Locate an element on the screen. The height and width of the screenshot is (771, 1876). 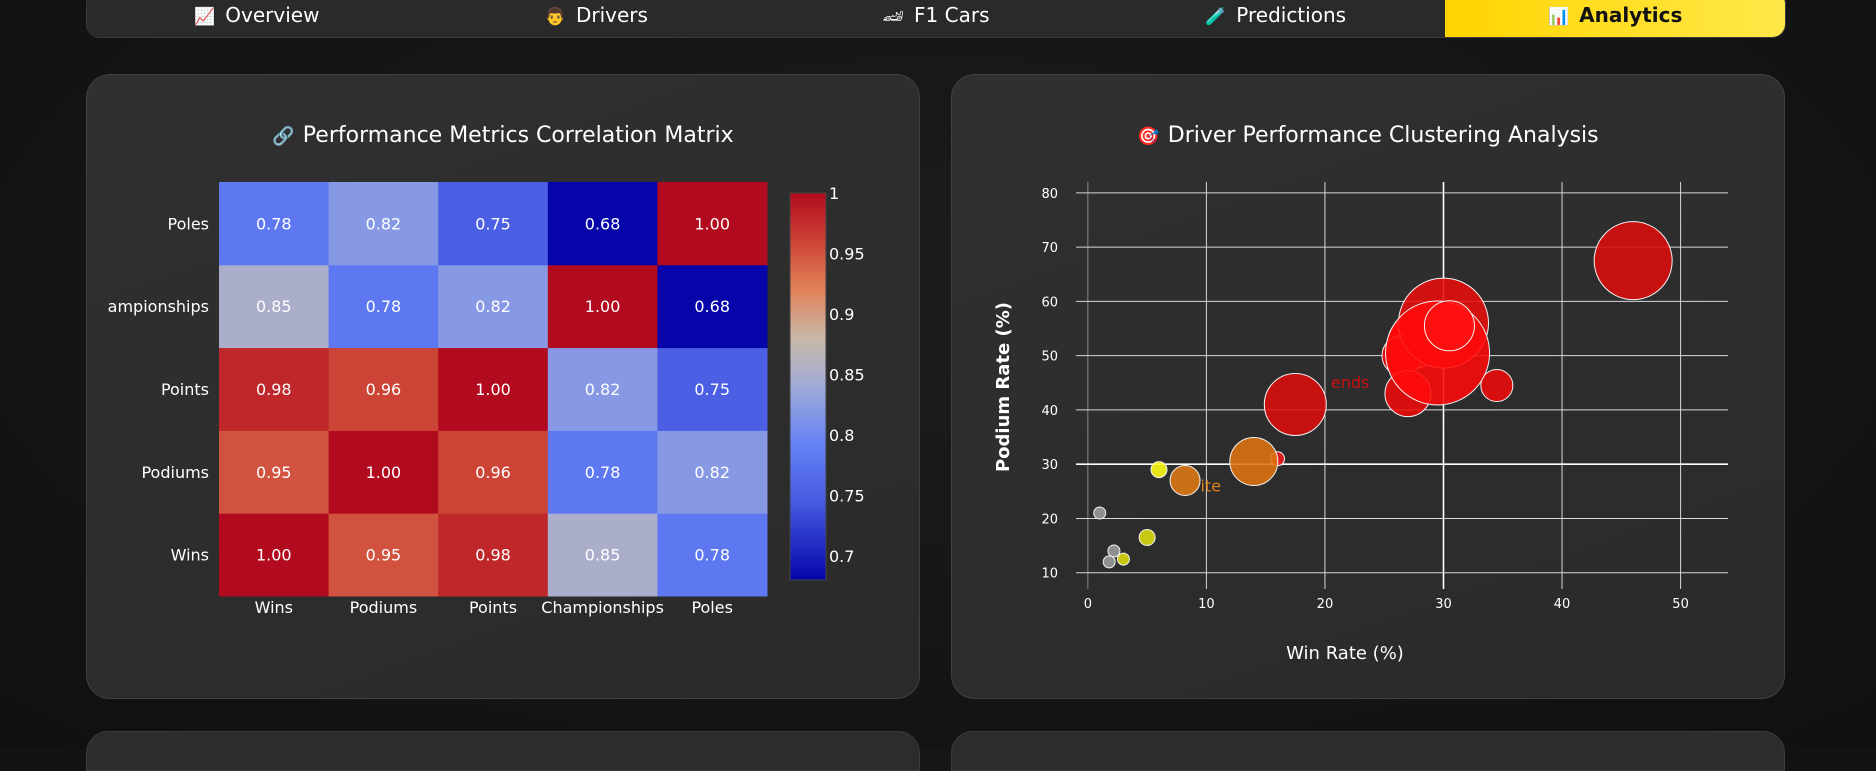
x-tick-label: 20 is located at coordinates (1325, 604).